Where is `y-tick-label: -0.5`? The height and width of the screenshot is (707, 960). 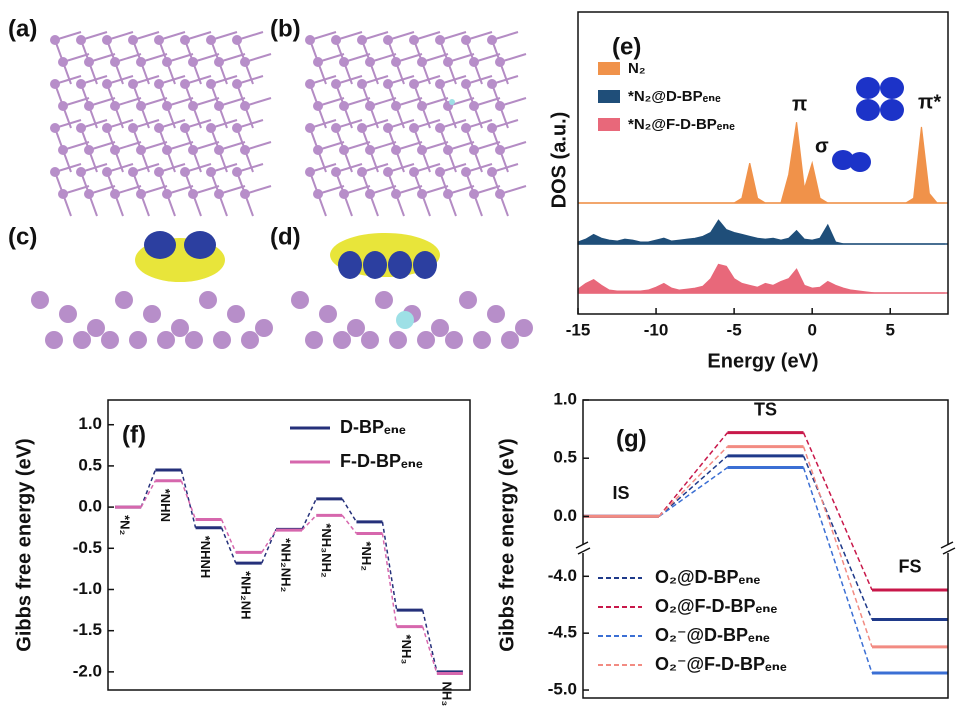 y-tick-label: -0.5 is located at coordinates (87, 547).